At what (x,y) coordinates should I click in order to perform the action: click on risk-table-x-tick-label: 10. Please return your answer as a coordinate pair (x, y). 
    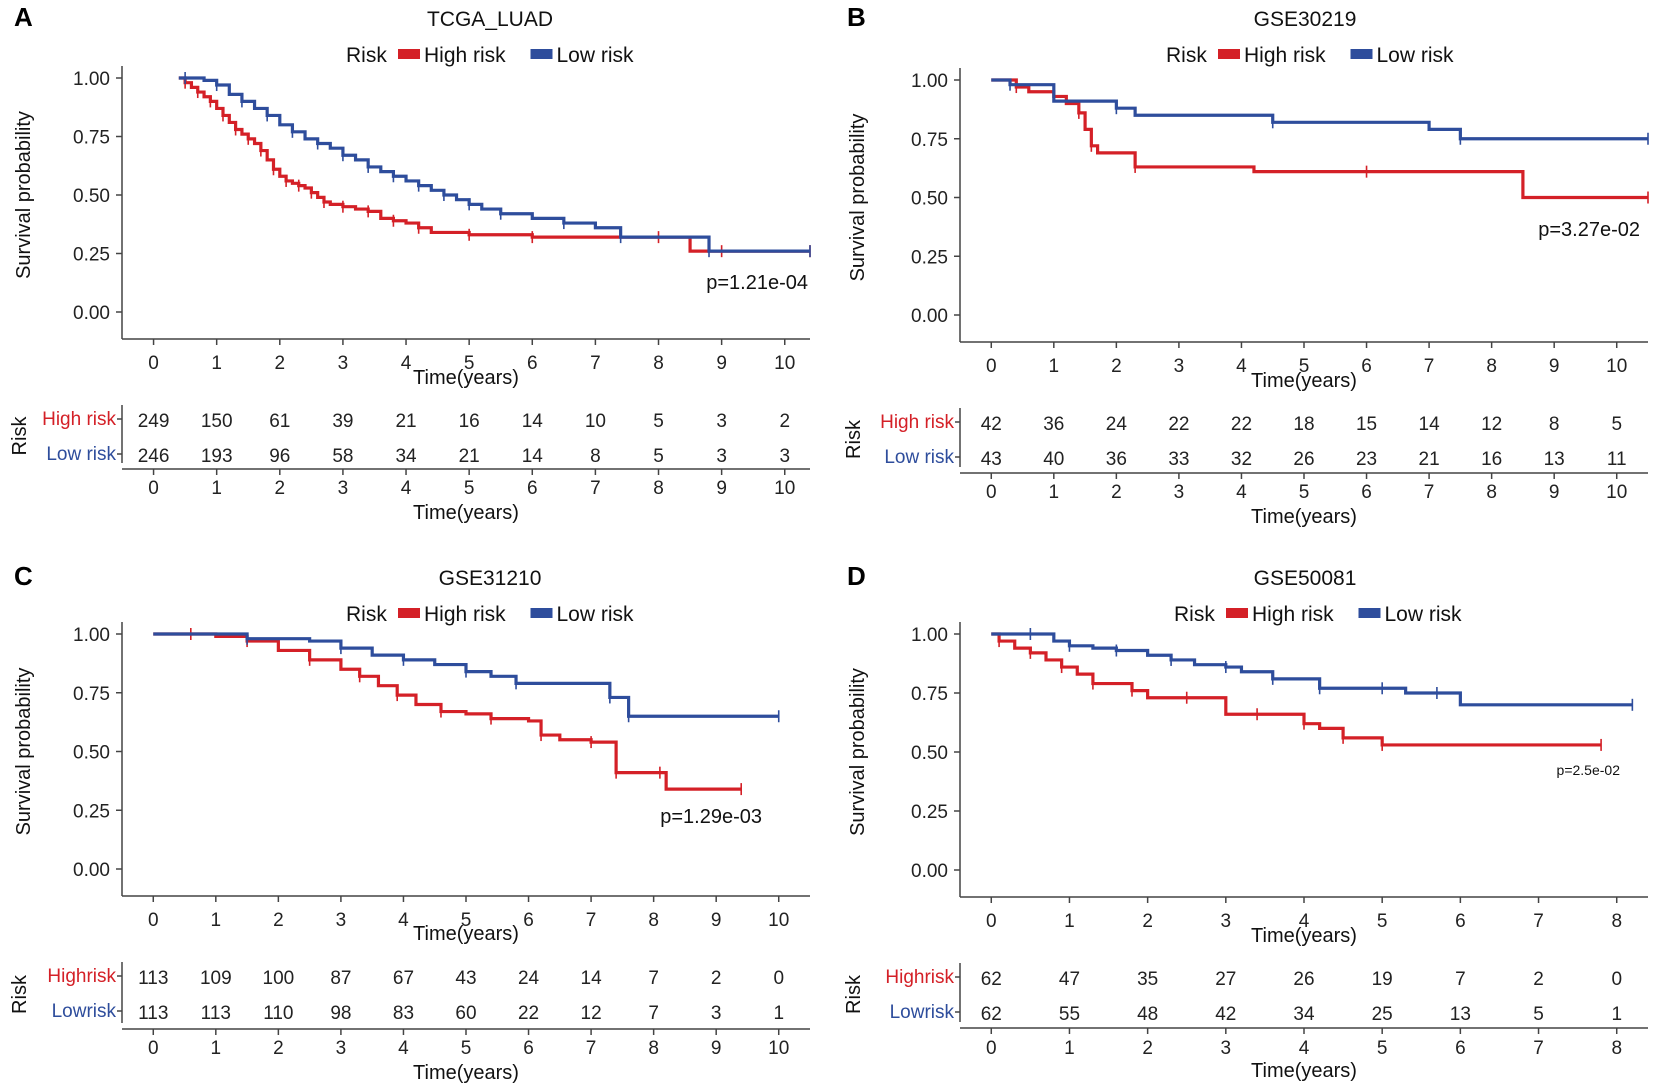
    Looking at the image, I should click on (784, 488).